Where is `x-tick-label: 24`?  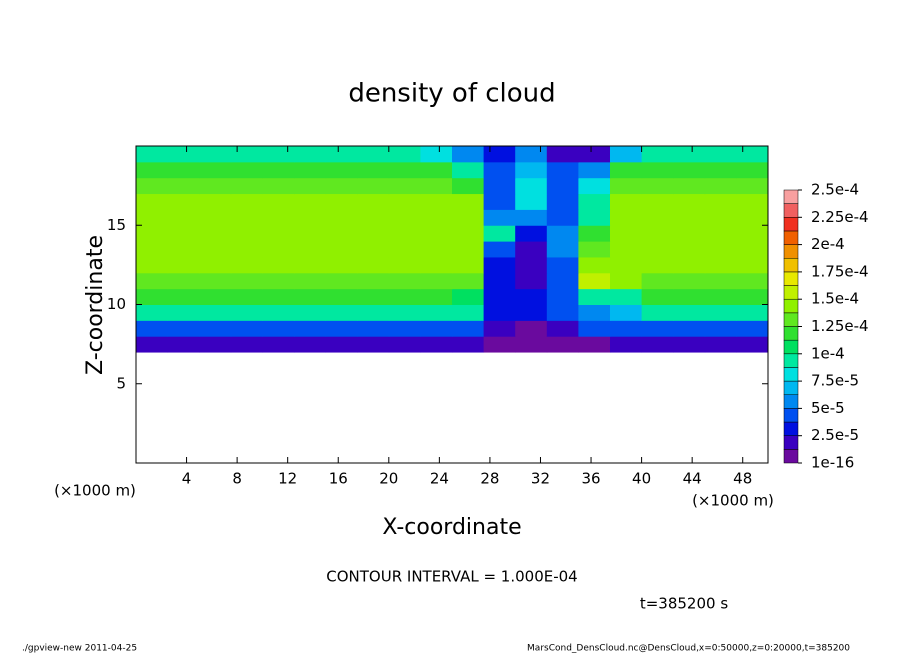
x-tick-label: 24 is located at coordinates (439, 479).